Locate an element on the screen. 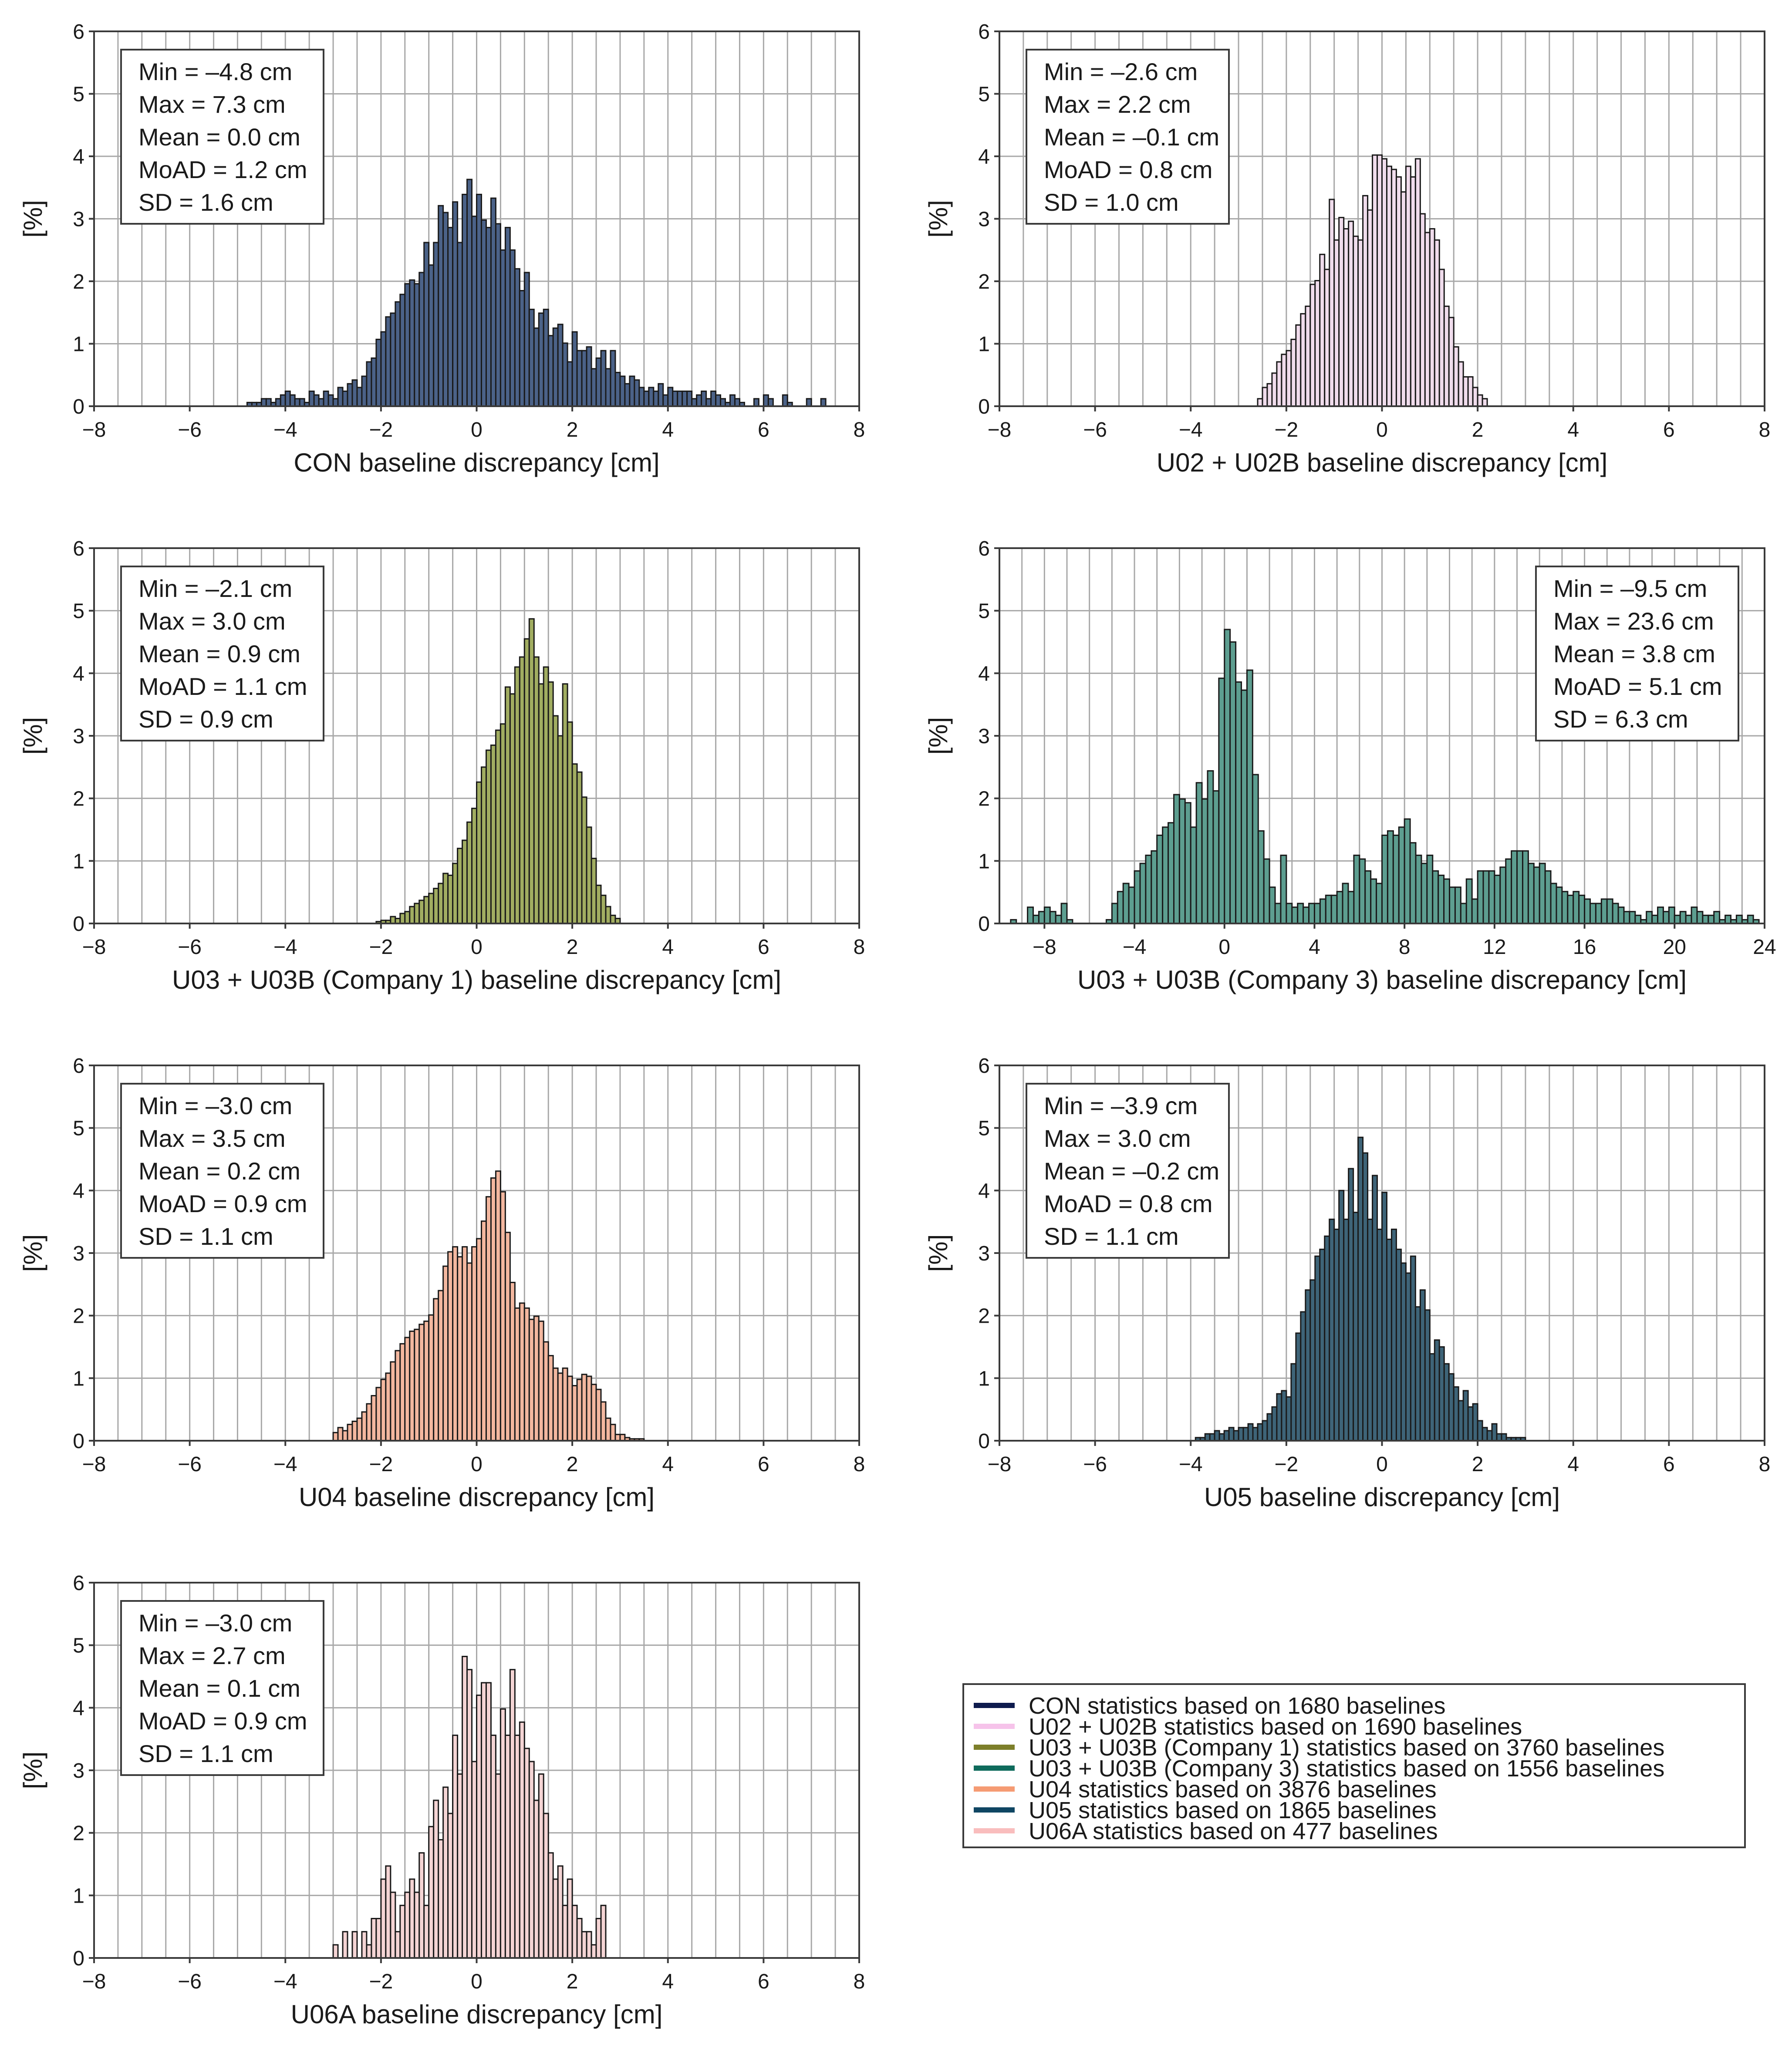 The height and width of the screenshot is (2052, 1792). x-axis-label: U06A baseline discrepancy [cm] is located at coordinates (477, 2014).